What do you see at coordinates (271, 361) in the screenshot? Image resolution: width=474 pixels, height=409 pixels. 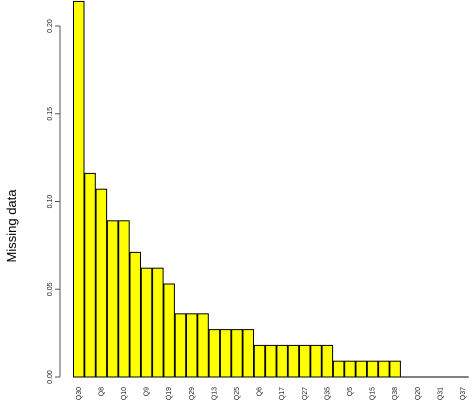 I see `bar-q7` at bounding box center [271, 361].